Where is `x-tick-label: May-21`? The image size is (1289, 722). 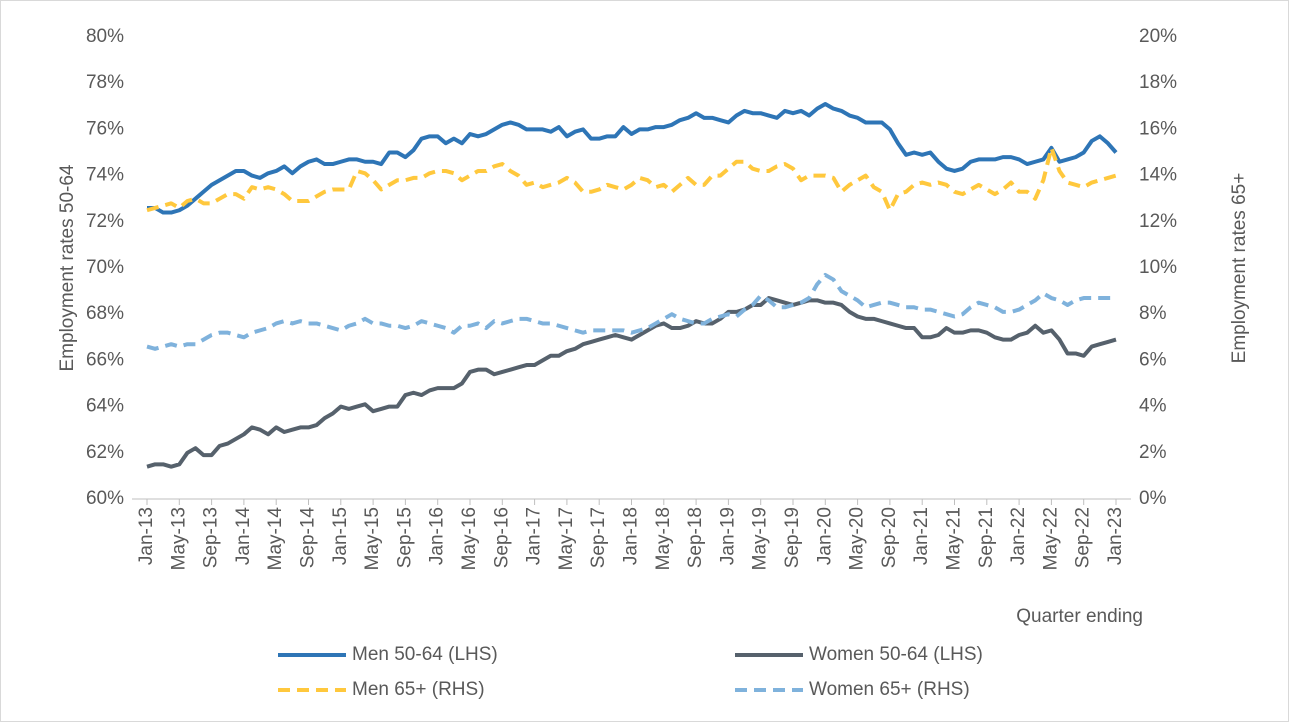 x-tick-label: May-21 is located at coordinates (954, 538).